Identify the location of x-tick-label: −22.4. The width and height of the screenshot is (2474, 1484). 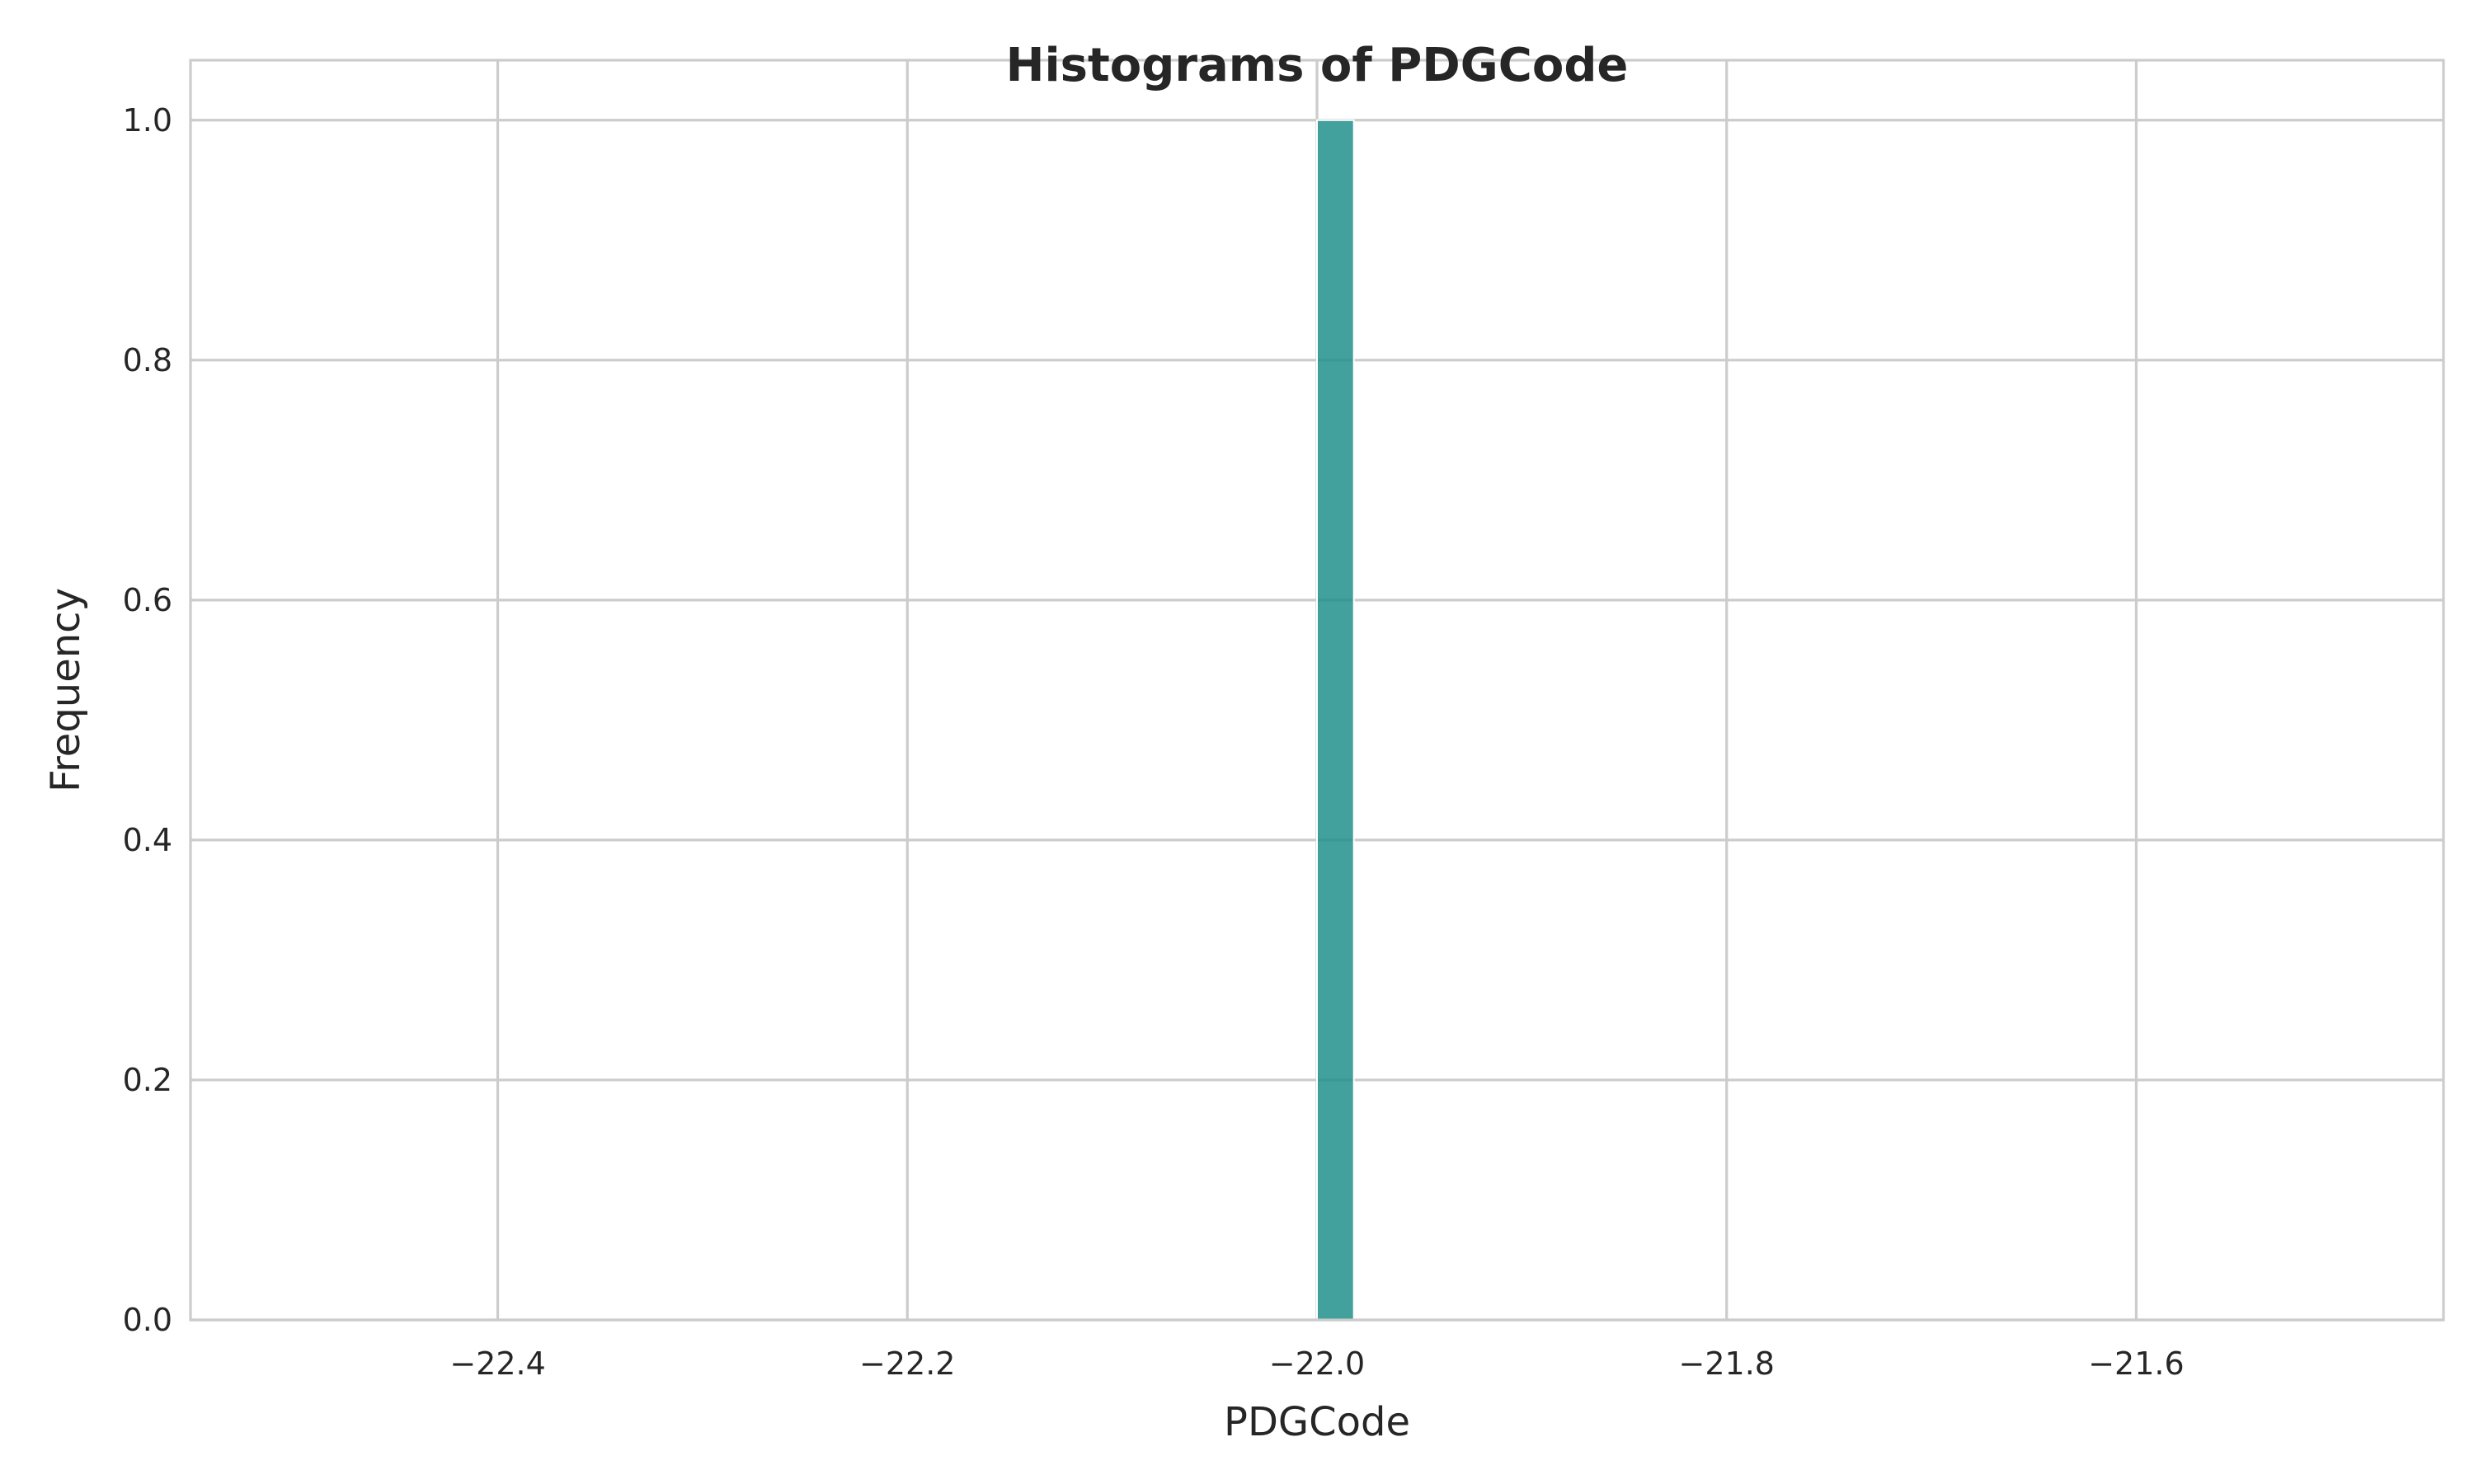
(497, 1363).